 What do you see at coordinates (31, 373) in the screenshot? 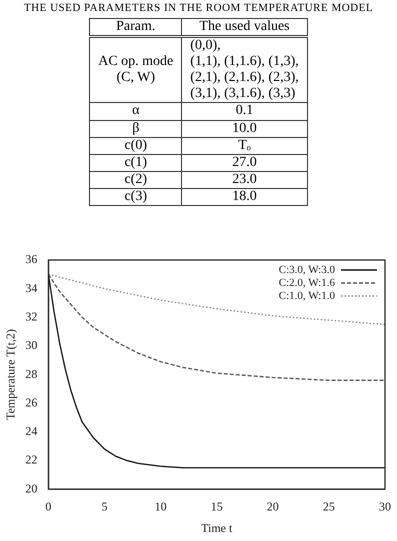
I see `y-tick-label: 28` at bounding box center [31, 373].